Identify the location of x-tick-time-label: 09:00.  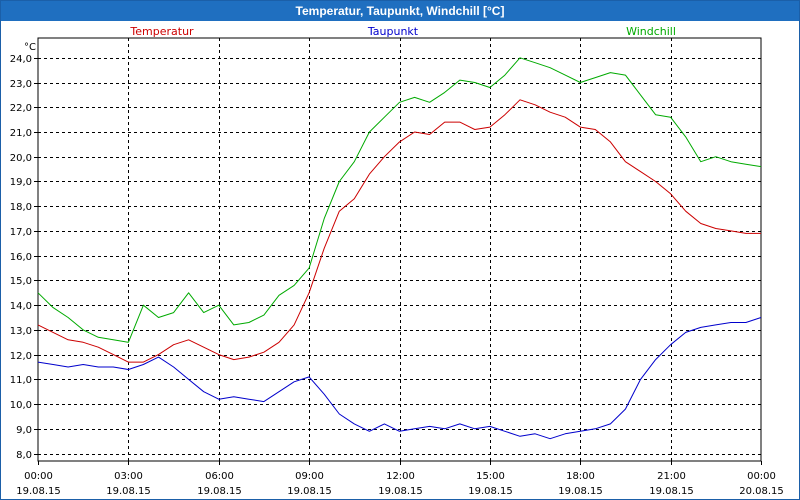
(309, 476).